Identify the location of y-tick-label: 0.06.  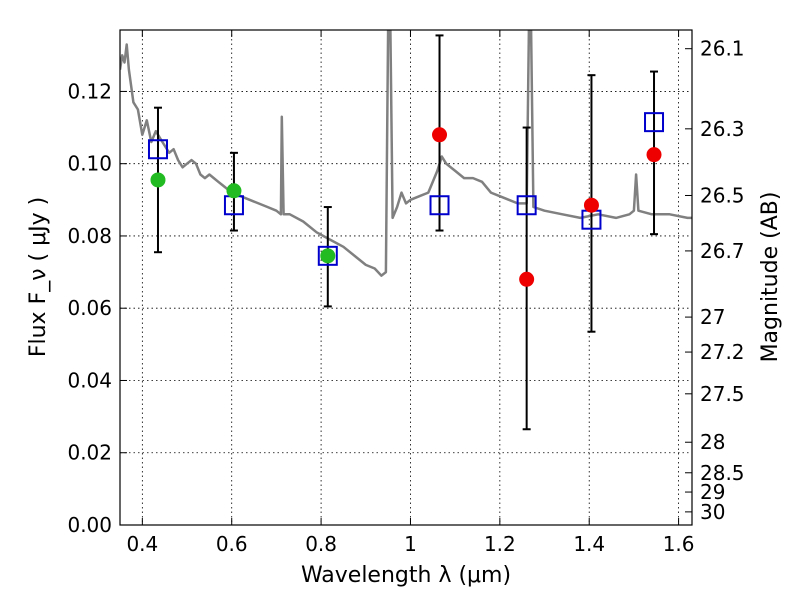
(89, 308).